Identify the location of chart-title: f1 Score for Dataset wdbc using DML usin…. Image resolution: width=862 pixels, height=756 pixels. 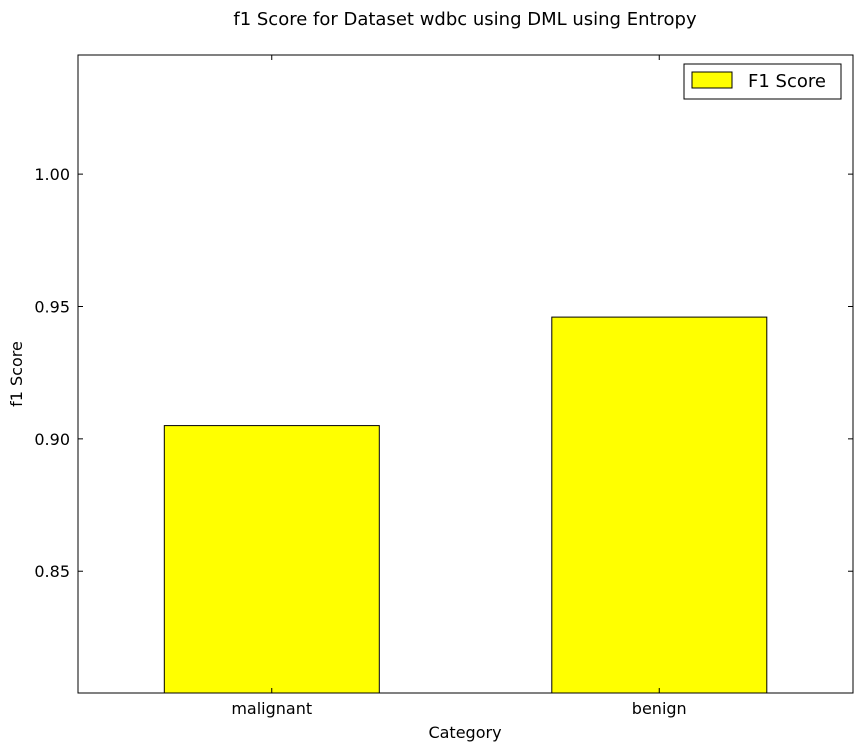
(465, 19).